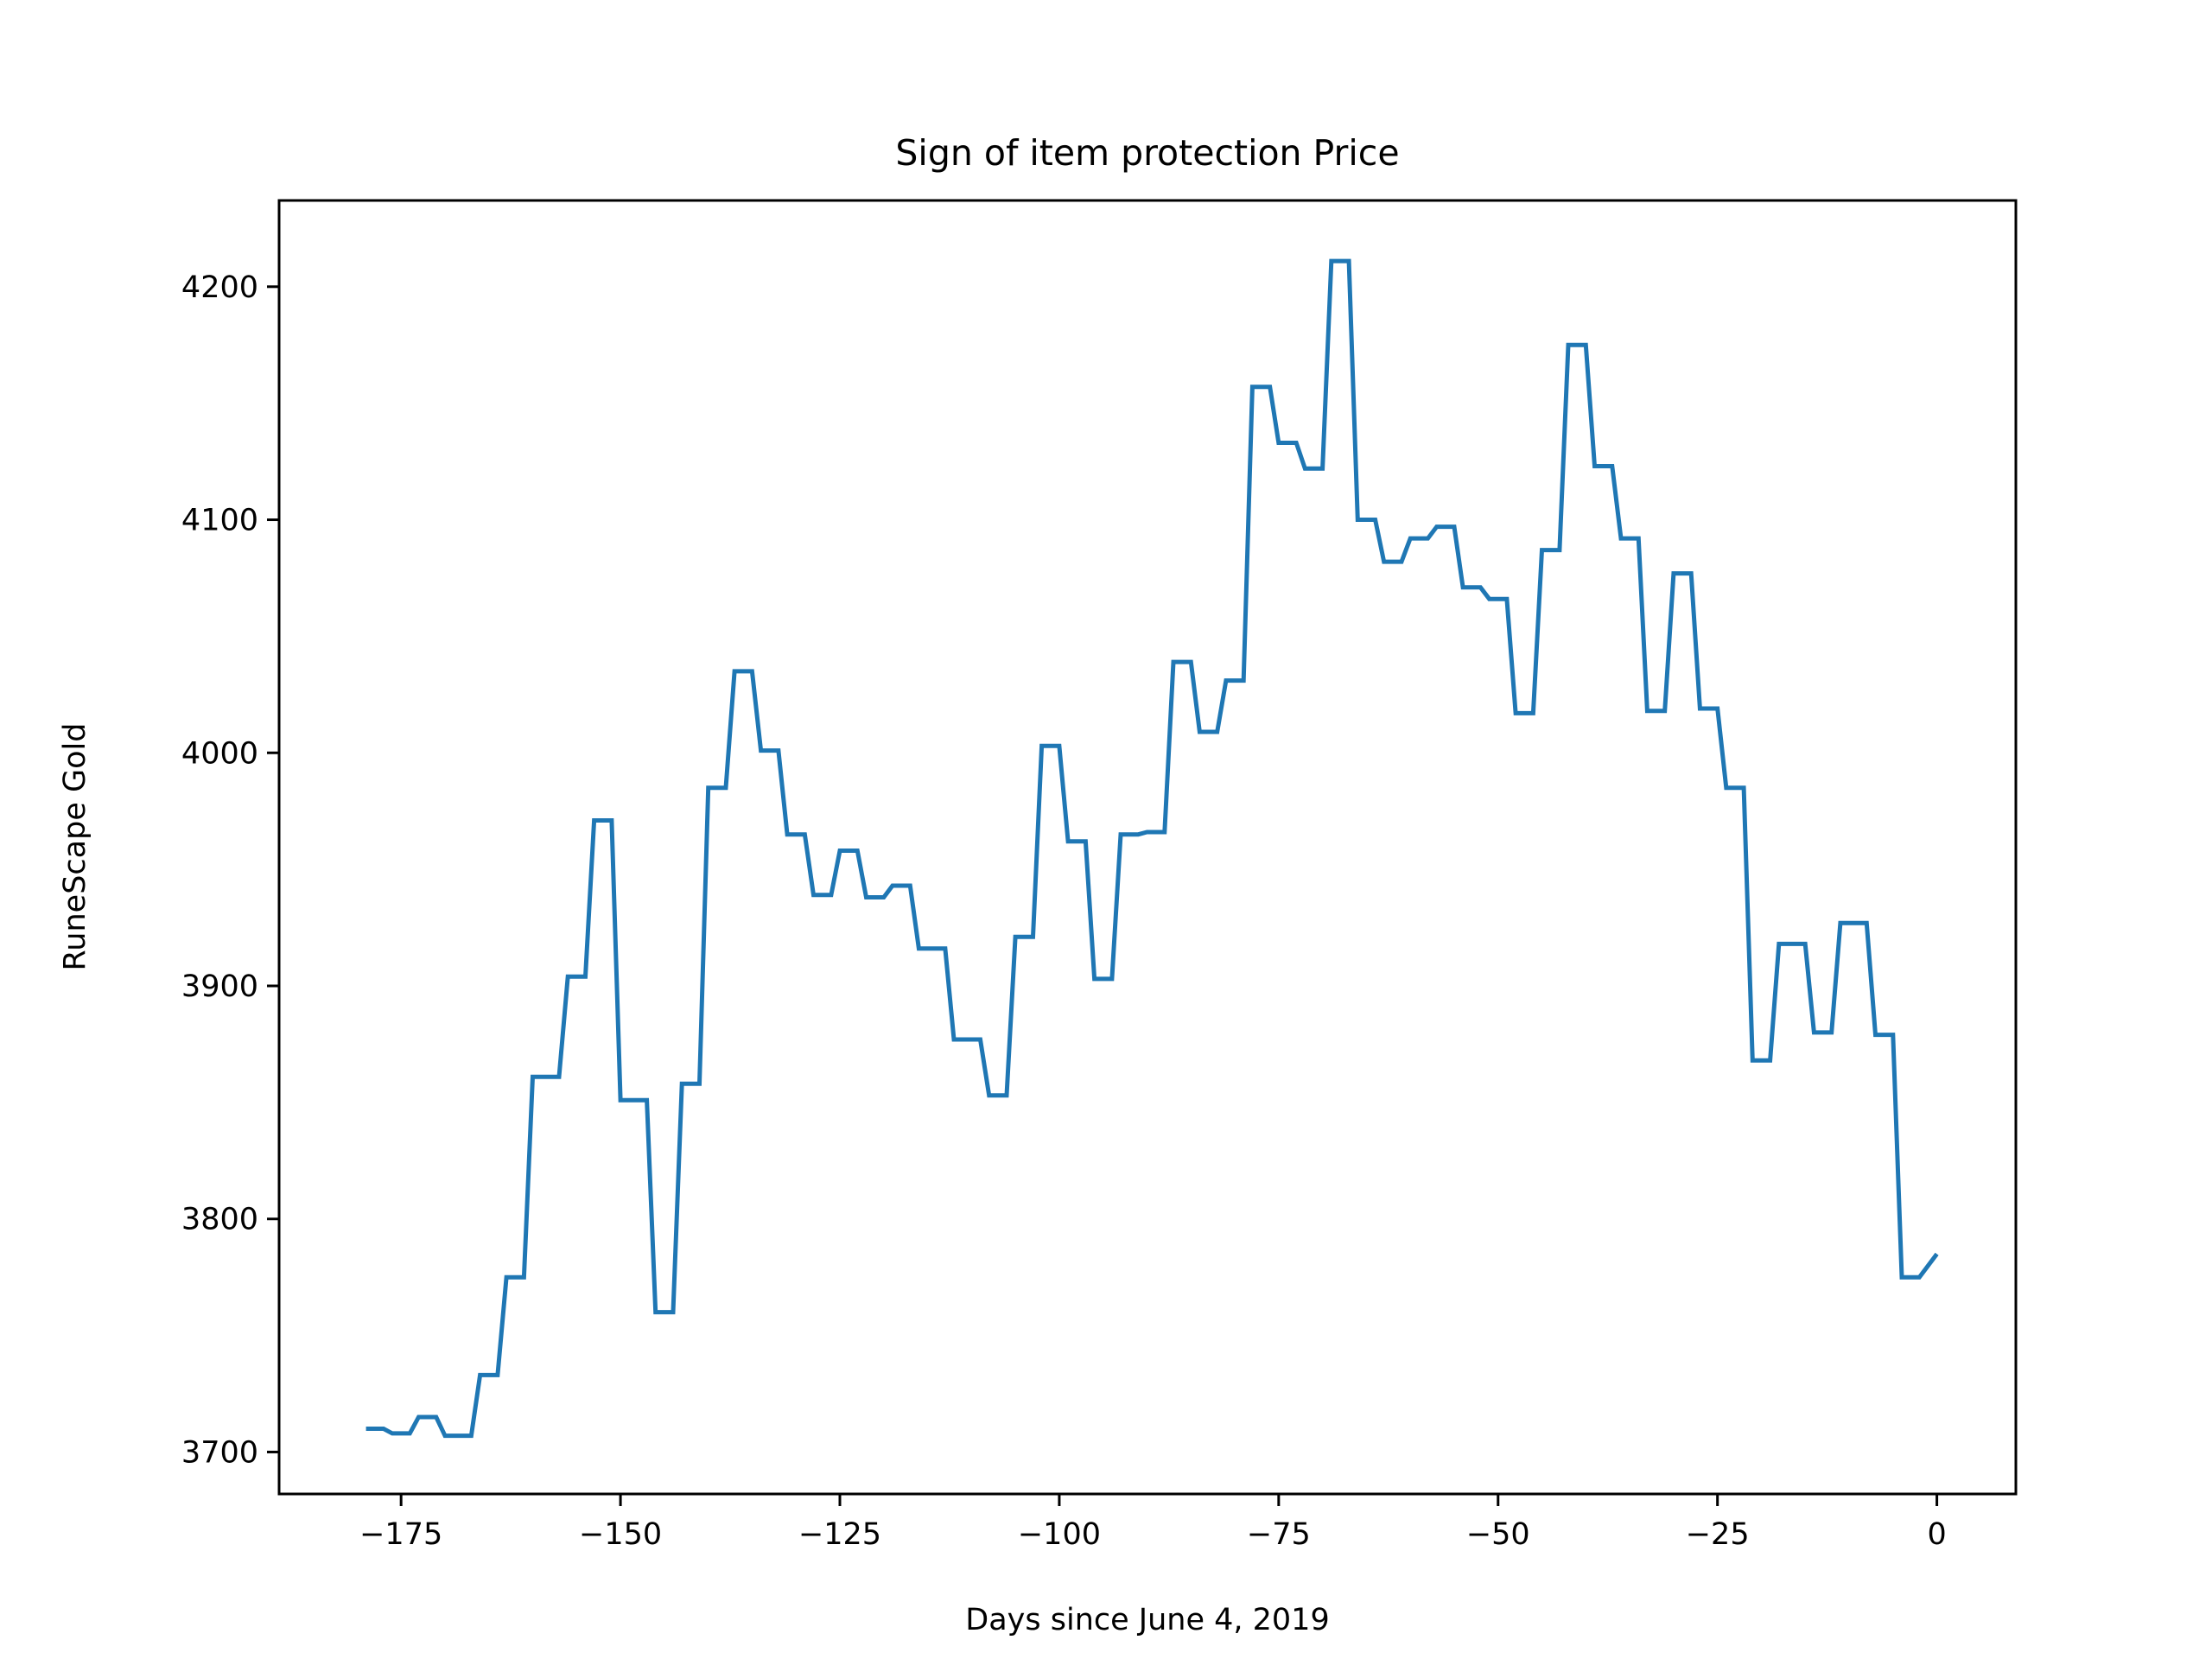  I want to click on x-tick-label: 0, so click(1936, 1534).